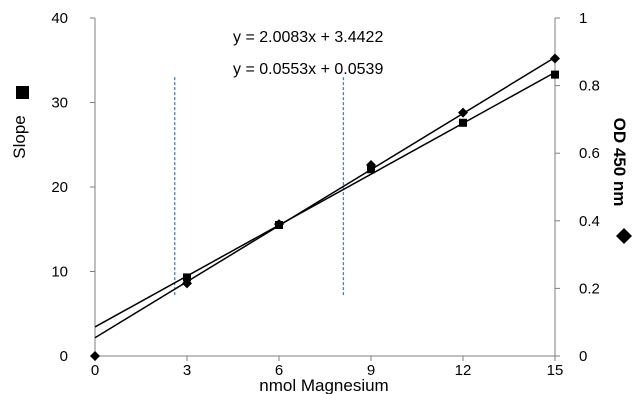 The width and height of the screenshot is (634, 394). I want to click on right-tick-label: 0, so click(583, 356).